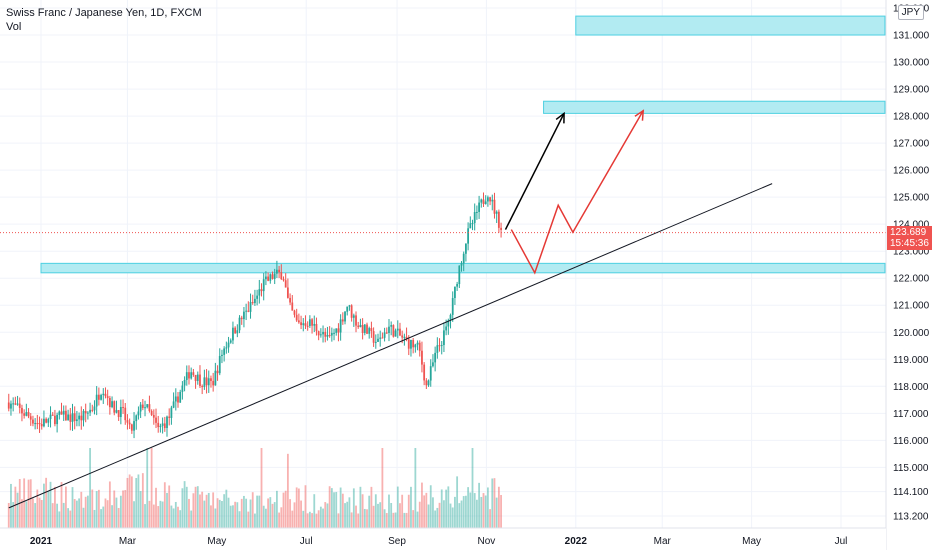 The height and width of the screenshot is (550, 932). I want to click on volume-bars, so click(254, 488).